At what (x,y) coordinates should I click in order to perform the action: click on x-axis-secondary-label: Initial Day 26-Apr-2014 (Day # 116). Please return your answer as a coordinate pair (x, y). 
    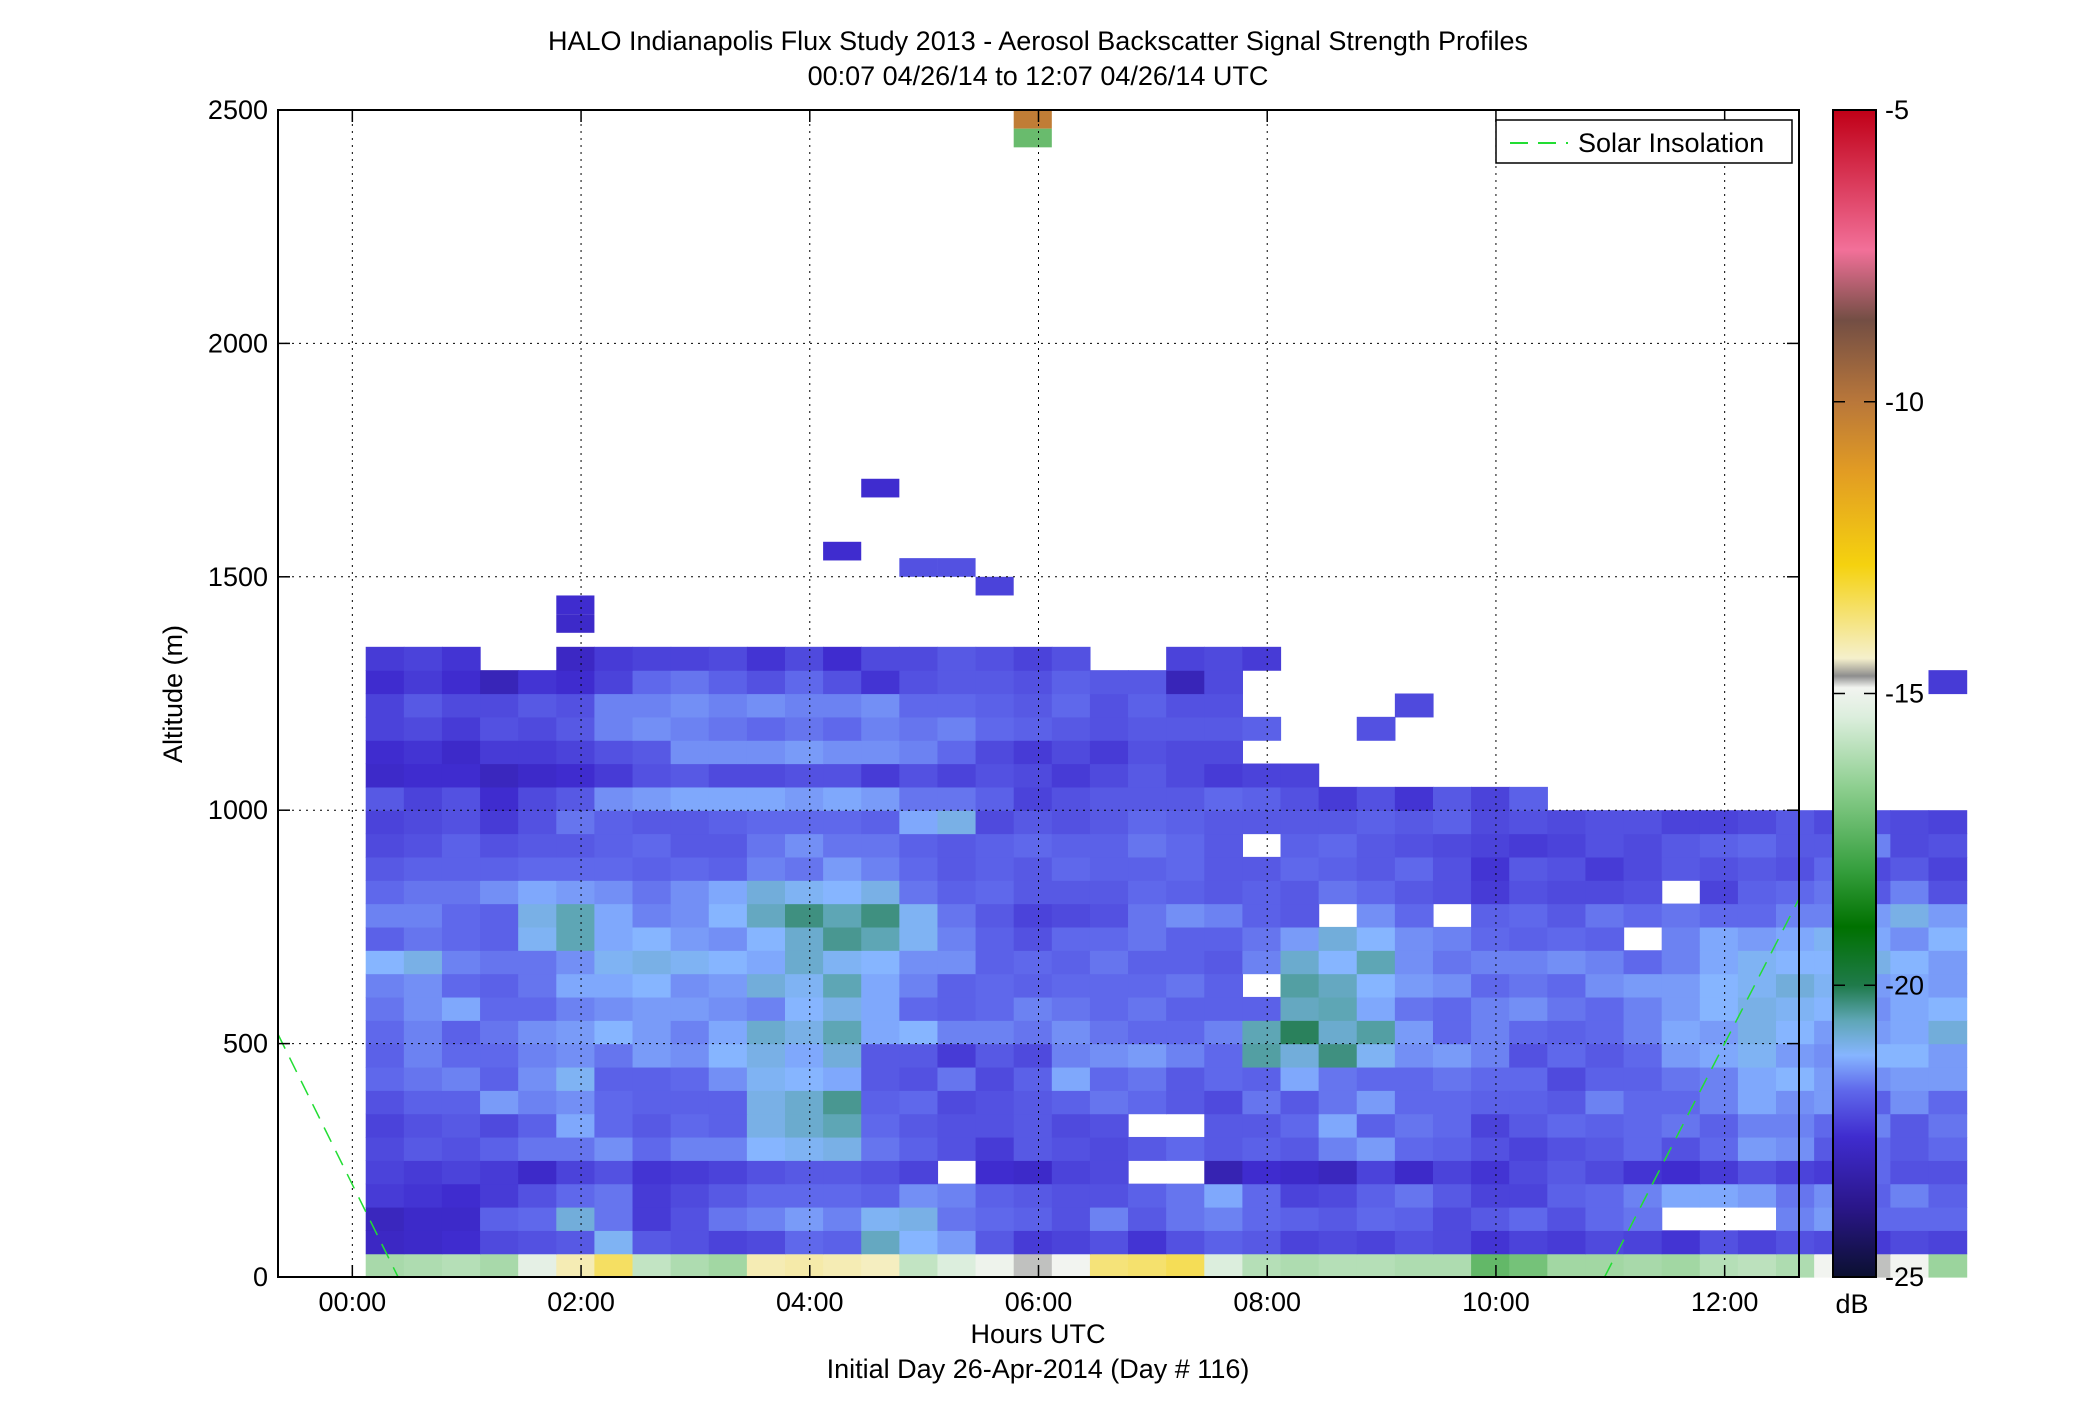
    Looking at the image, I should click on (1038, 1369).